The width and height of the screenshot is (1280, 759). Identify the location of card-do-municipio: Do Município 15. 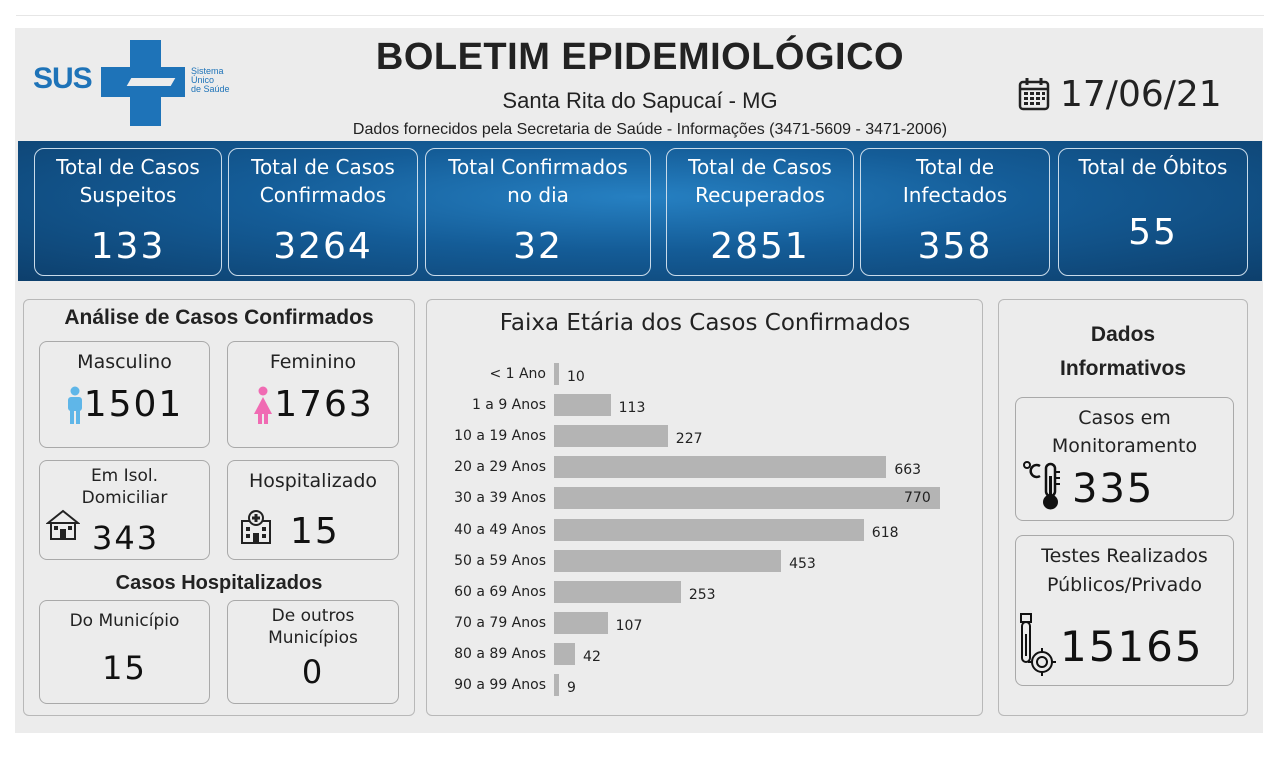
(124, 652).